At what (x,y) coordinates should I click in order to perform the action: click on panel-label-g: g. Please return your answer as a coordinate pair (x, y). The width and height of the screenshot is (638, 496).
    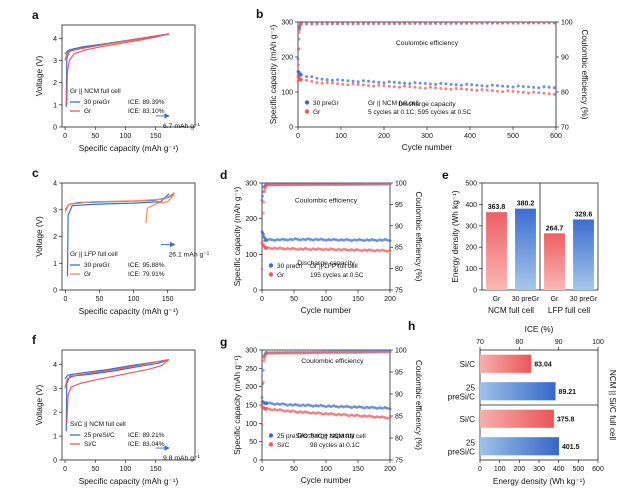
    Looking at the image, I should click on (223, 342).